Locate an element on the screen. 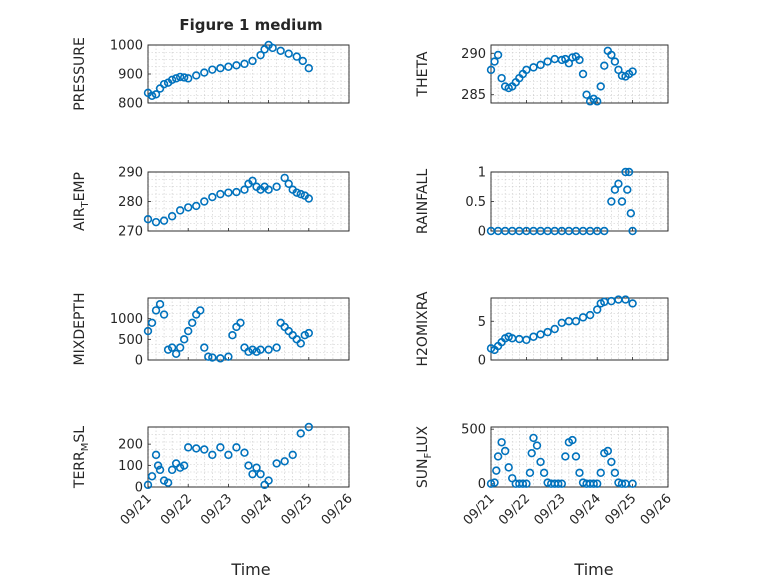  y-tick-label: 1000 is located at coordinates (126, 46).